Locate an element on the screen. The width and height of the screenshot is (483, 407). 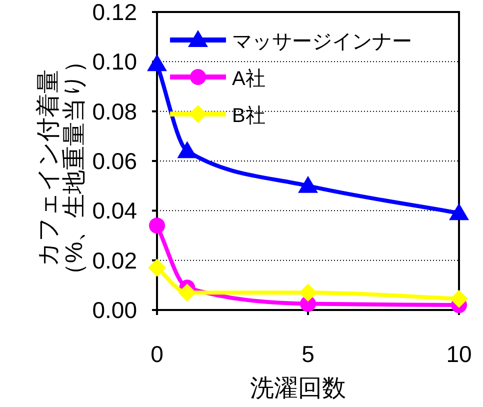
x-tick-label: 0 is located at coordinates (157, 354).